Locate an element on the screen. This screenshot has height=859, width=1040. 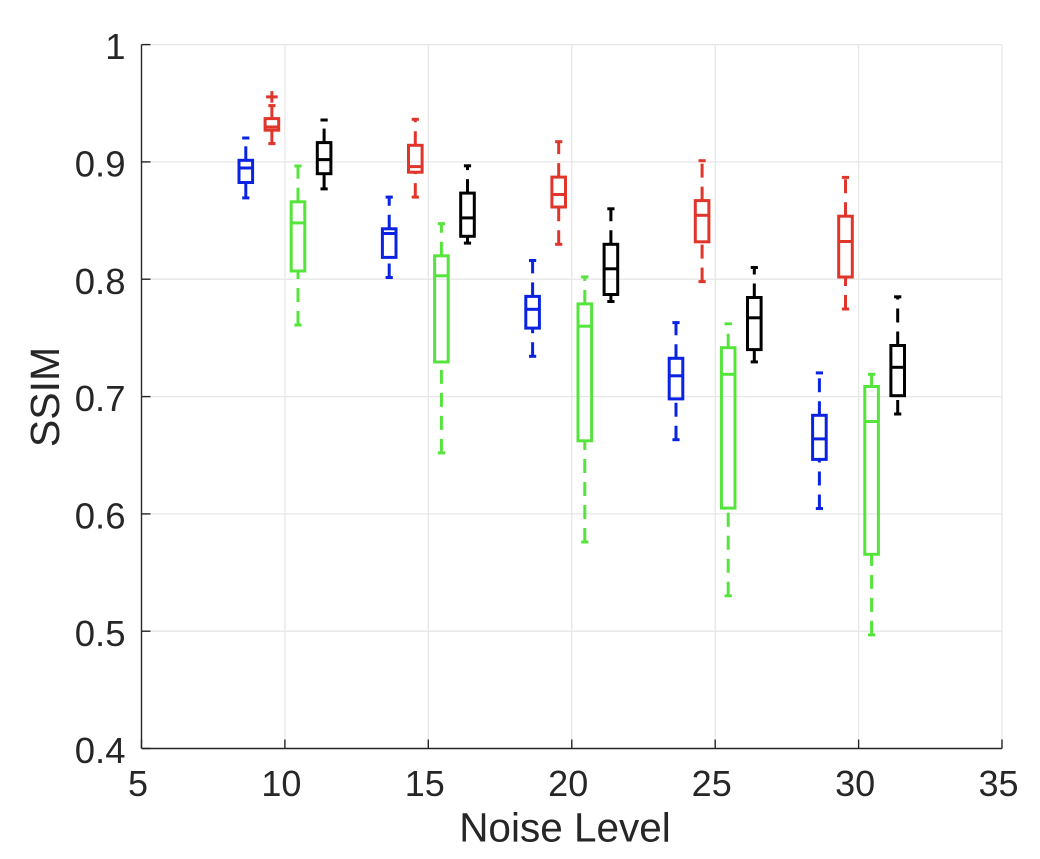
svg-text: 15 is located at coordinates (425, 783).